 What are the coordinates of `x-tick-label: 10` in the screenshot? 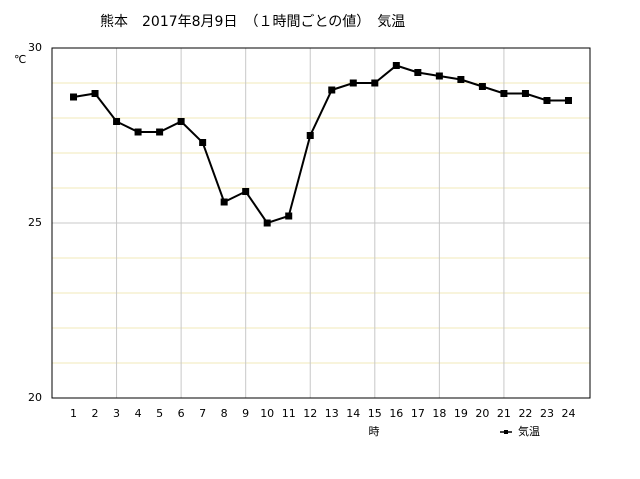 It's located at (267, 413).